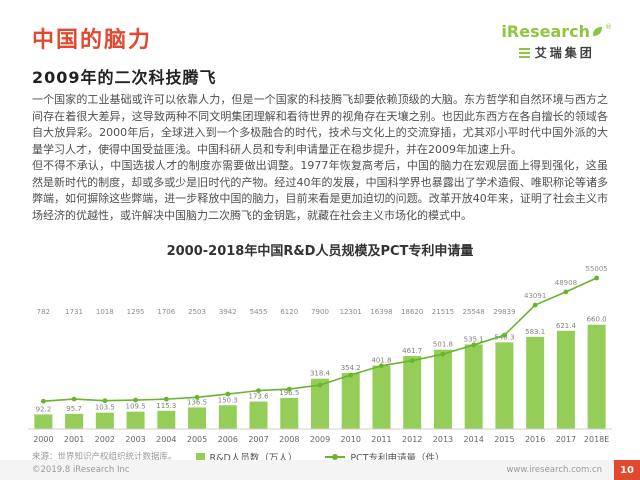 This screenshot has height=480, width=640. What do you see at coordinates (197, 439) in the screenshot?
I see `svg-text: 2005` at bounding box center [197, 439].